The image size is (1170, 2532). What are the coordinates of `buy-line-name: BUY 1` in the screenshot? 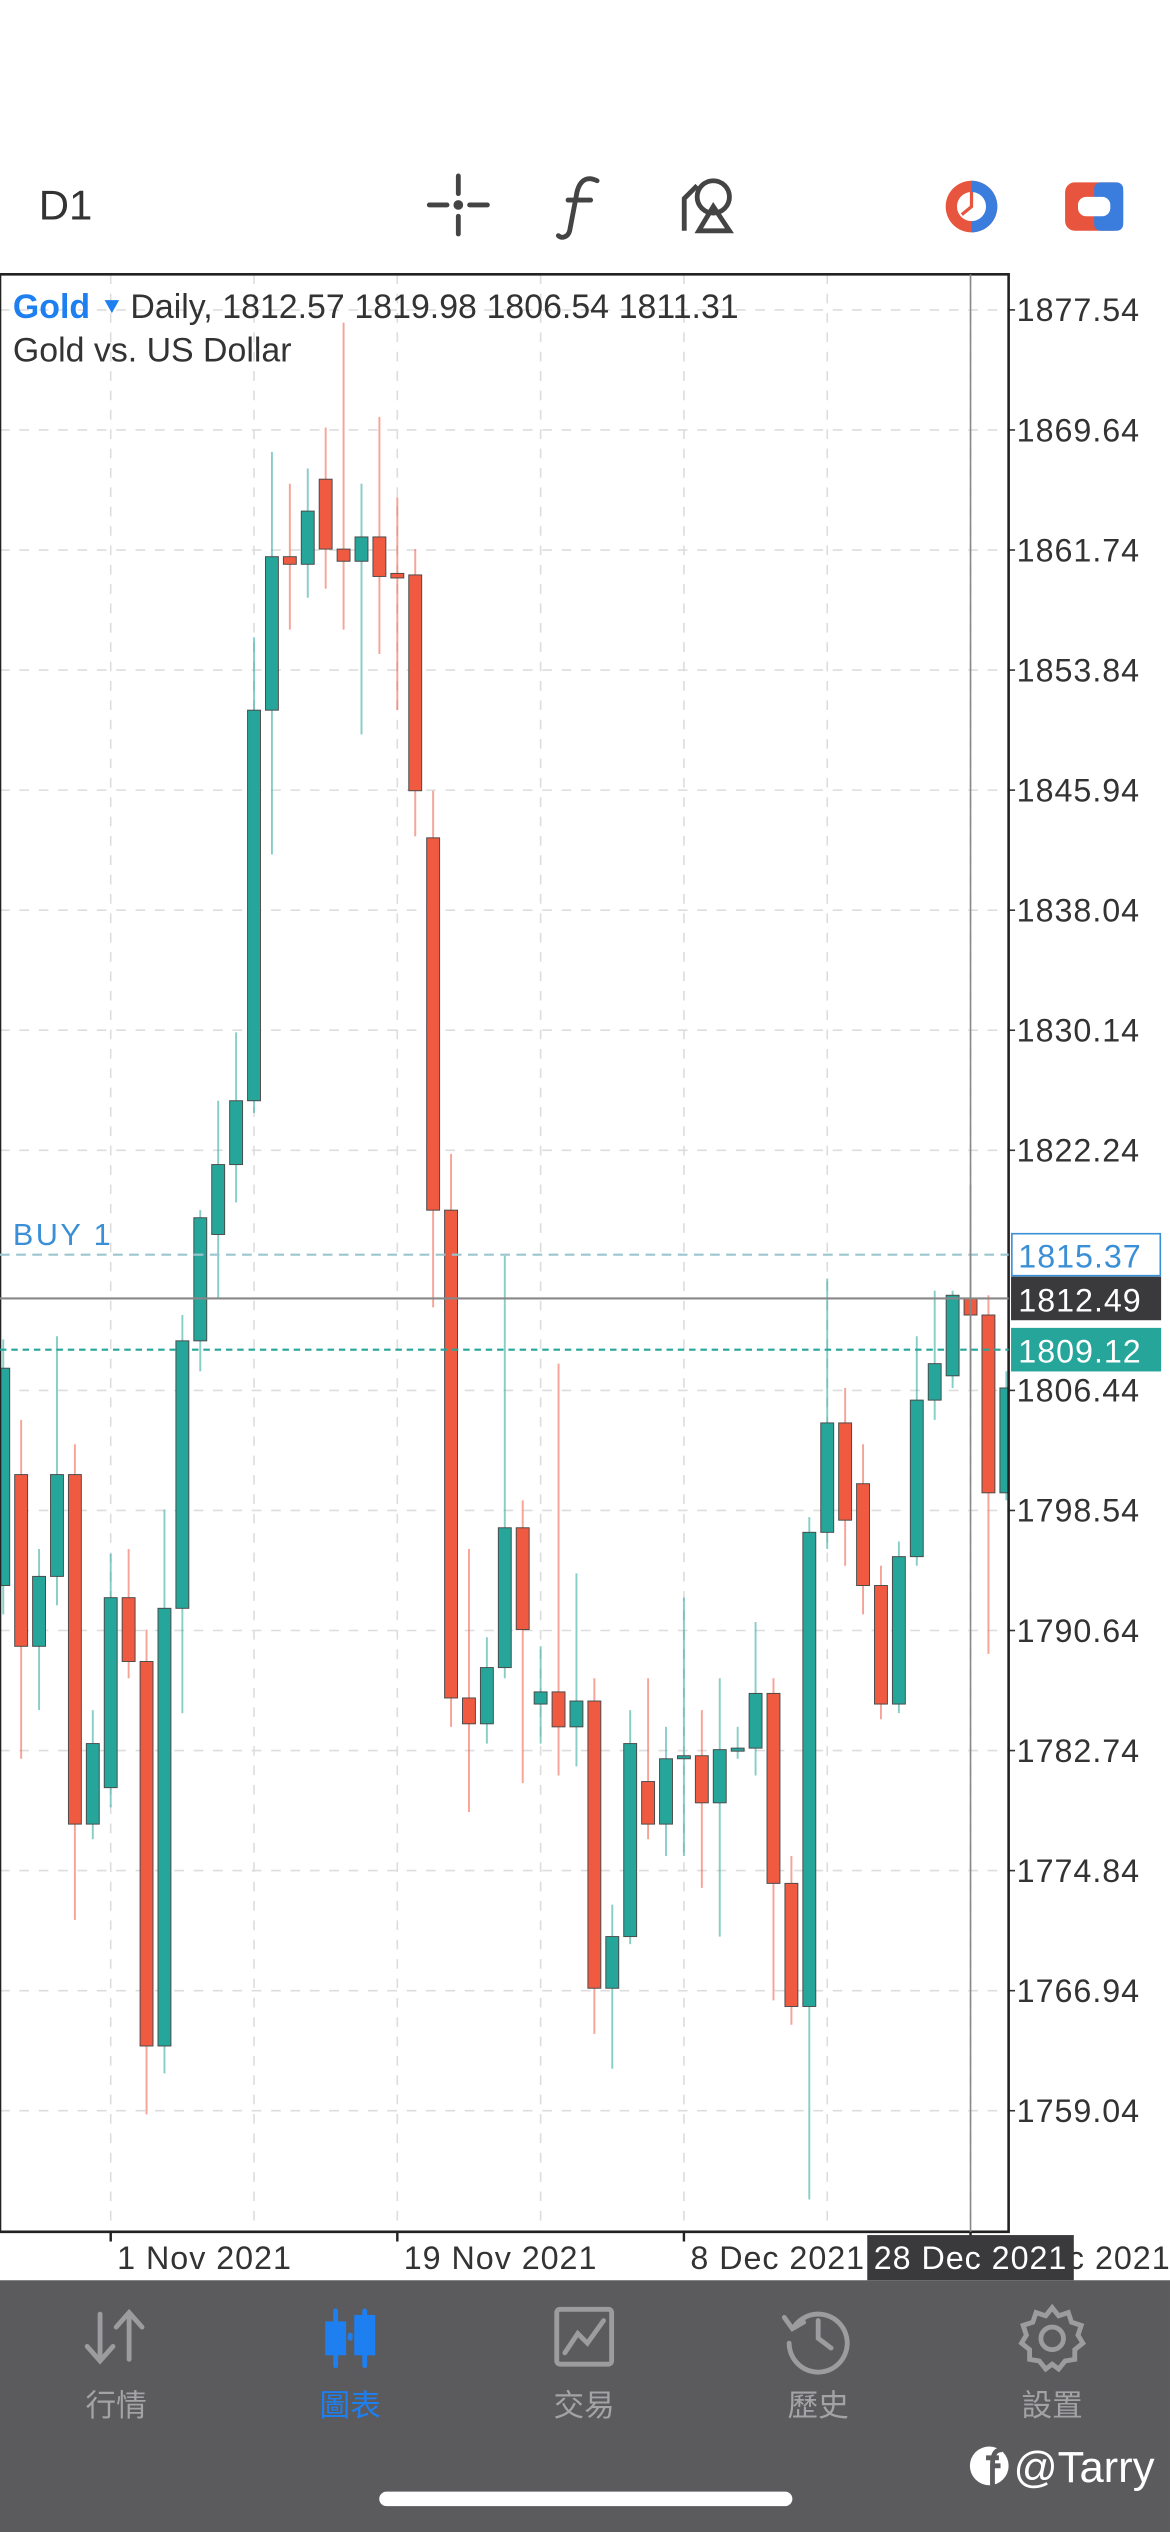 It's located at (63, 1235).